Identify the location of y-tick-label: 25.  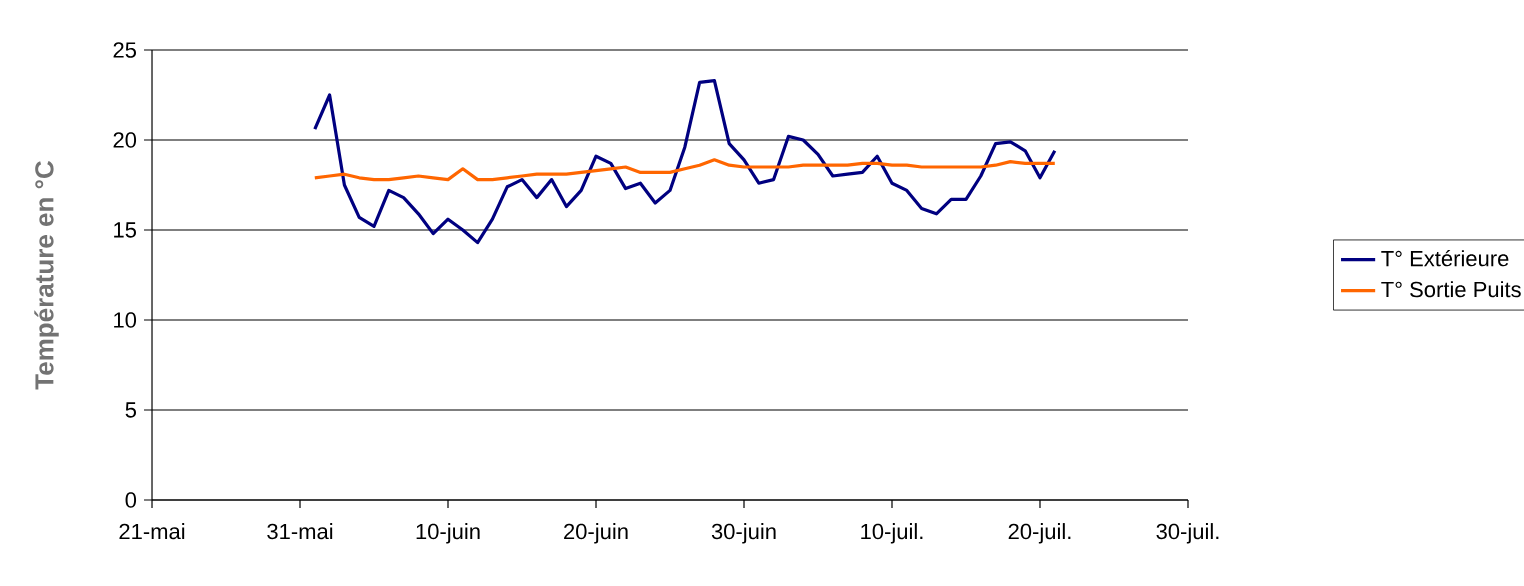
(124, 50).